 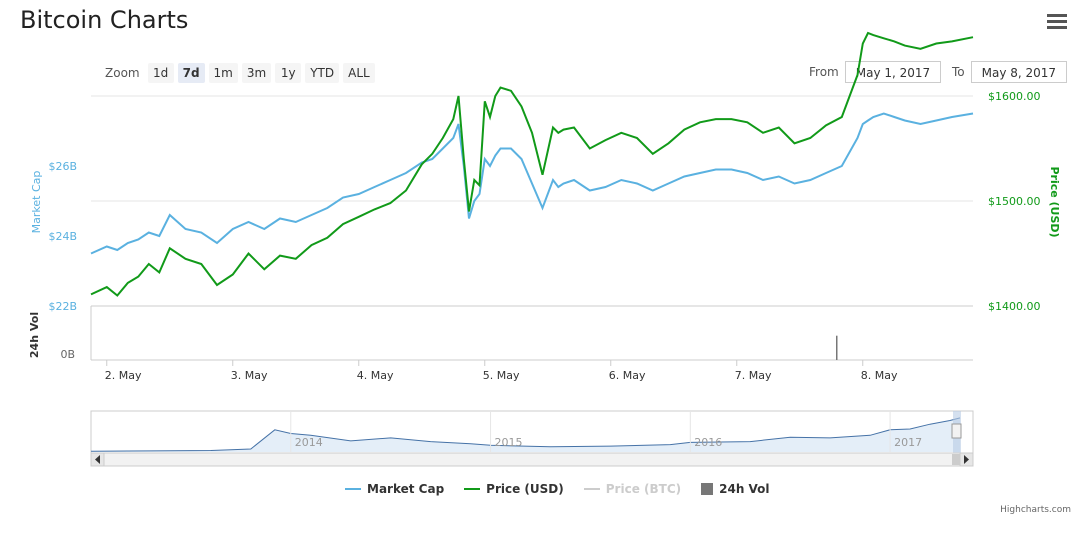 I want to click on date-range-to: To May 8, 2017, so click(x=1010, y=72).